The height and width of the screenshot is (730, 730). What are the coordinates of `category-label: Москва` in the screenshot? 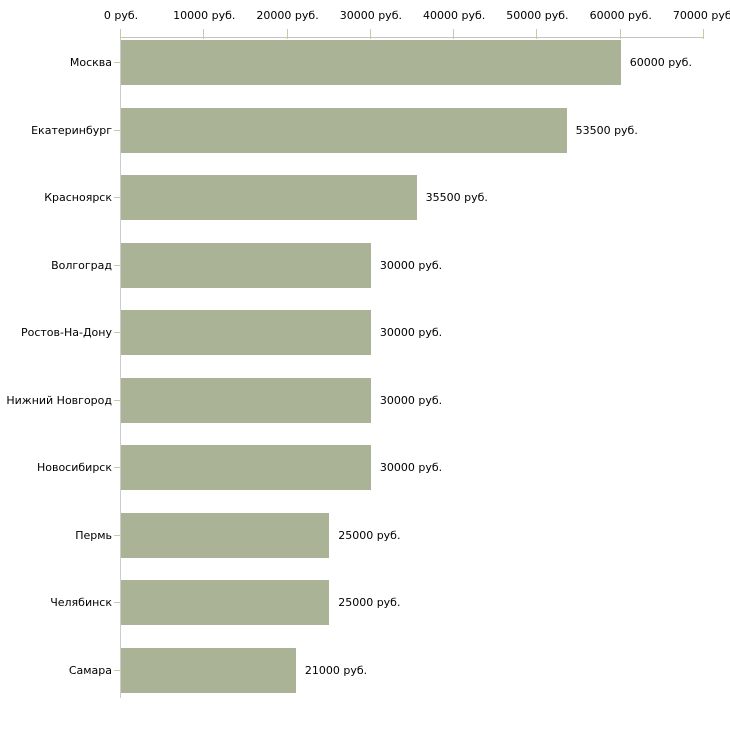 It's located at (90, 62).